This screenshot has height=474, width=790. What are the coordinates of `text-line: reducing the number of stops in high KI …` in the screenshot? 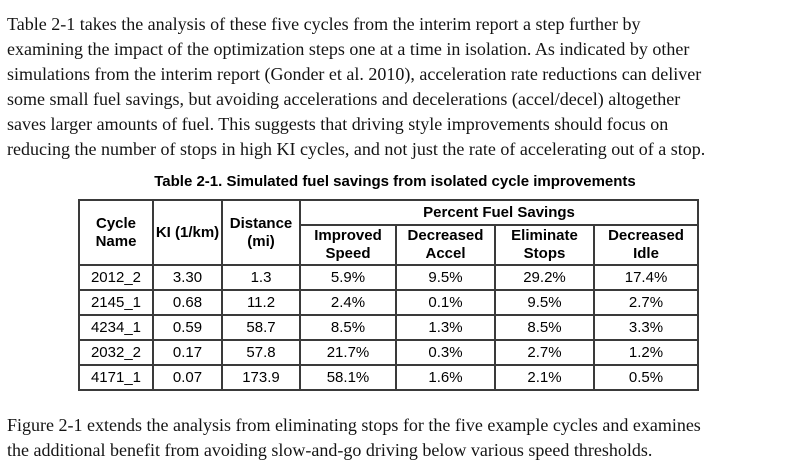 It's located at (356, 149).